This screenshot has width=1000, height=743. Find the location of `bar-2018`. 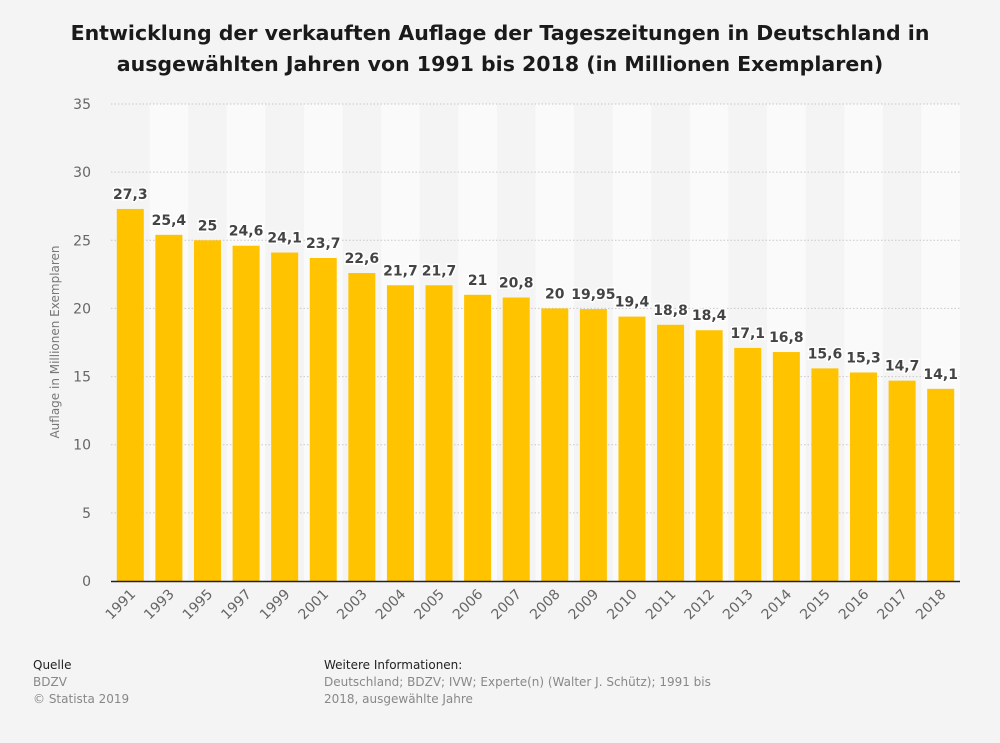

bar-2018 is located at coordinates (941, 484).